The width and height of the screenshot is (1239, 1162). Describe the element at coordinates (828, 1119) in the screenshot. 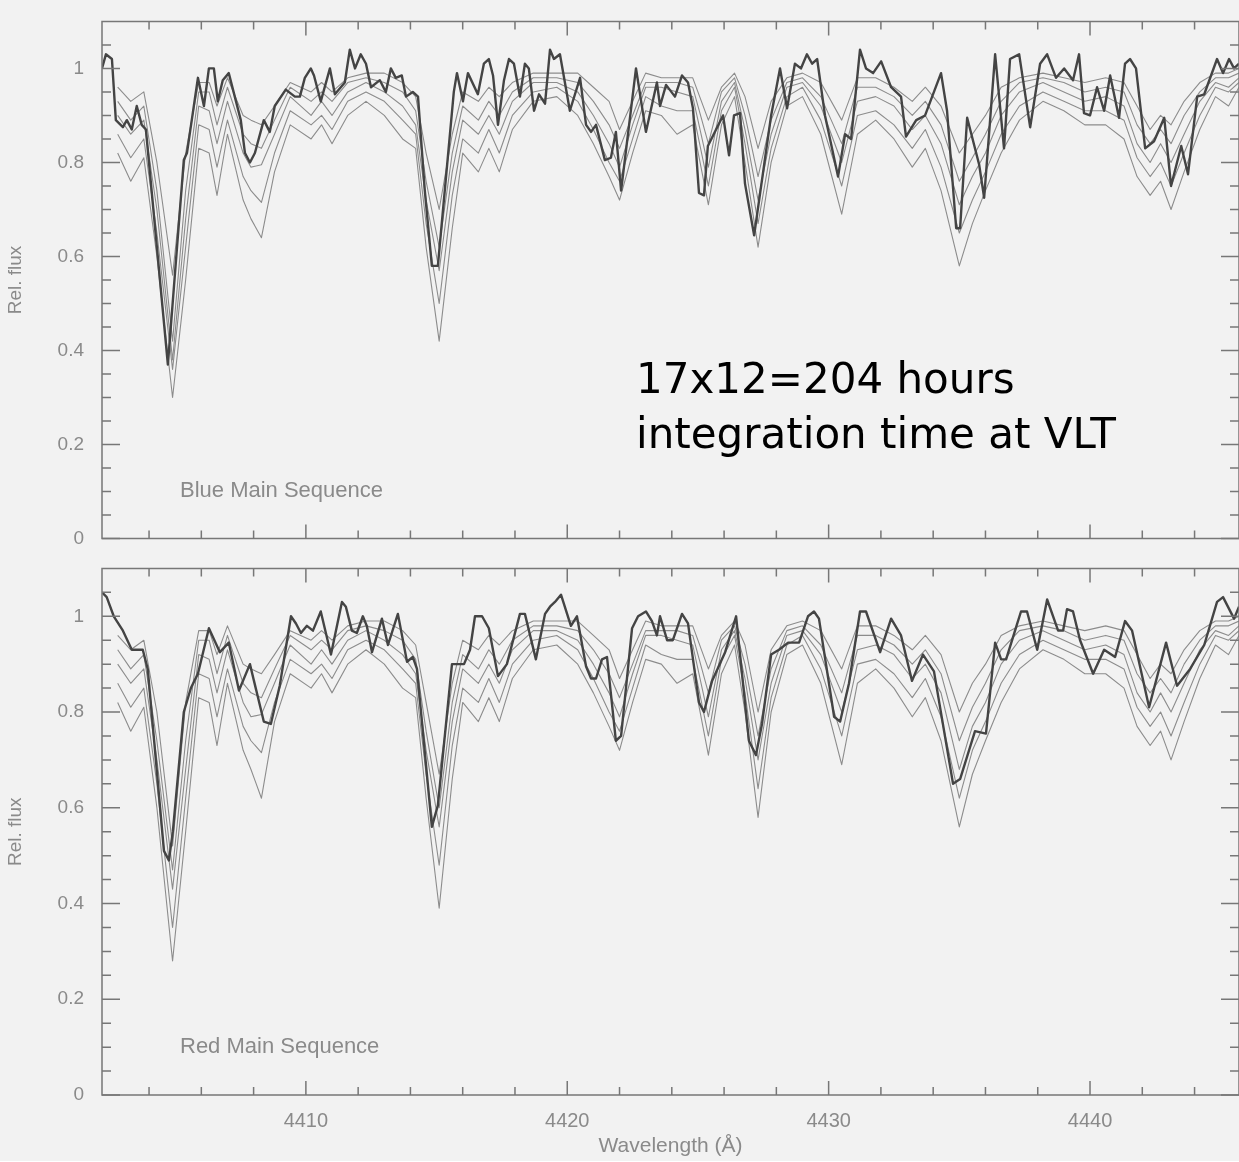

I see `x-tick-label: 4430` at that location.